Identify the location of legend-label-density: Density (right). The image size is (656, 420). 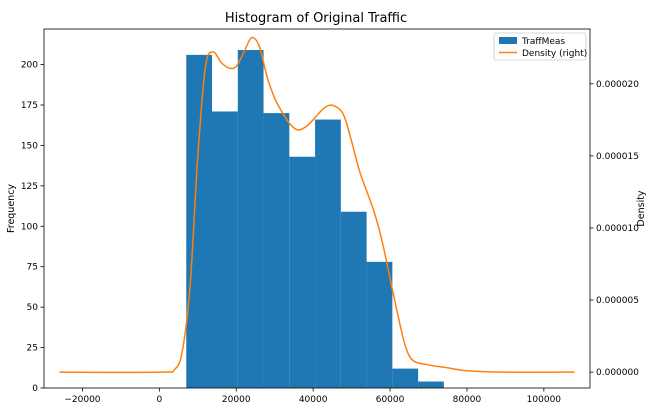
(554, 54).